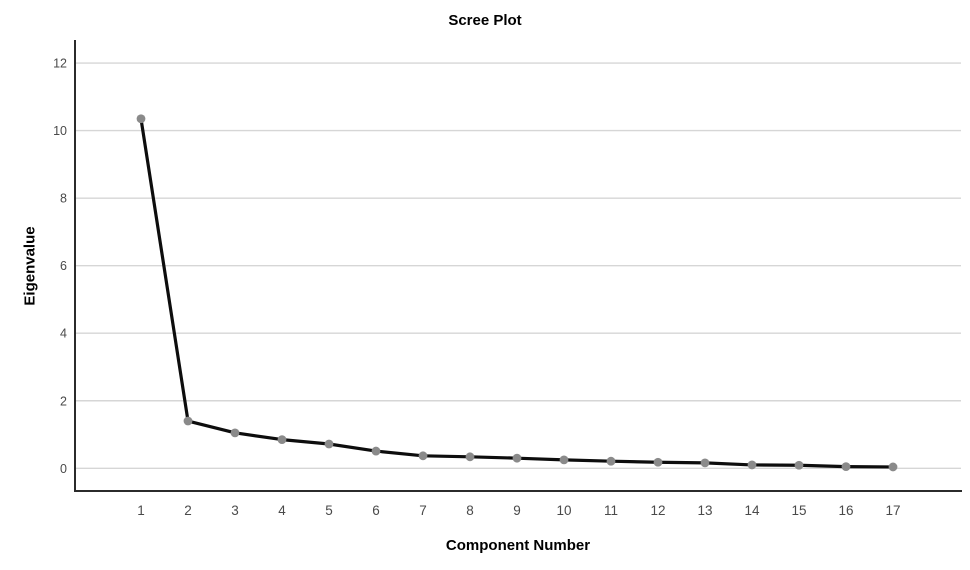 The width and height of the screenshot is (970, 570). I want to click on y-tick-label-2: 2, so click(63, 401).